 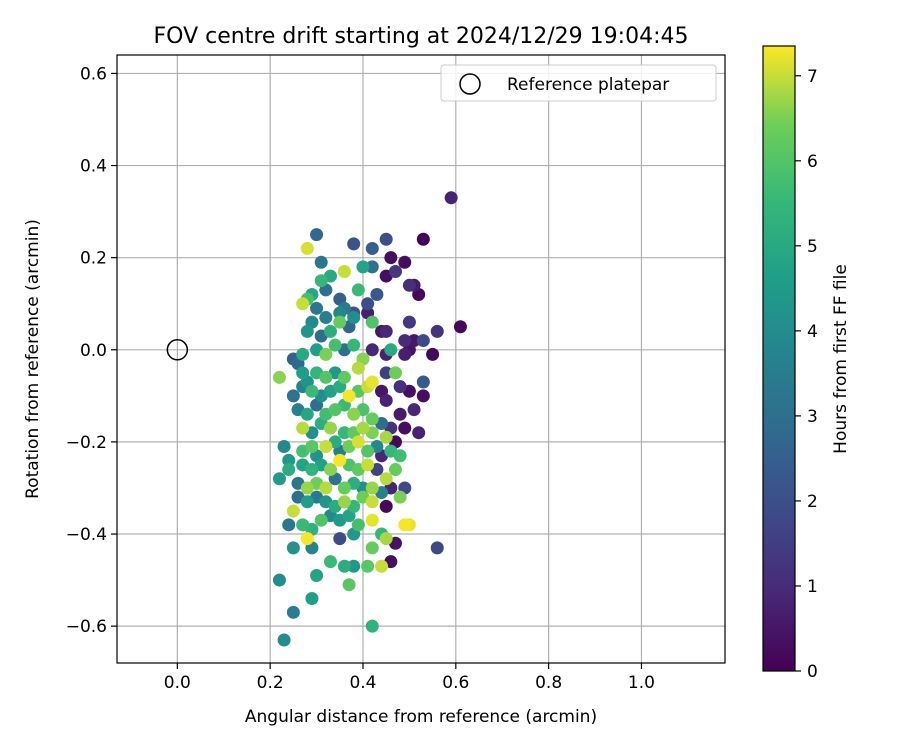 I want to click on x-tick-label: 0.6, so click(x=455, y=683).